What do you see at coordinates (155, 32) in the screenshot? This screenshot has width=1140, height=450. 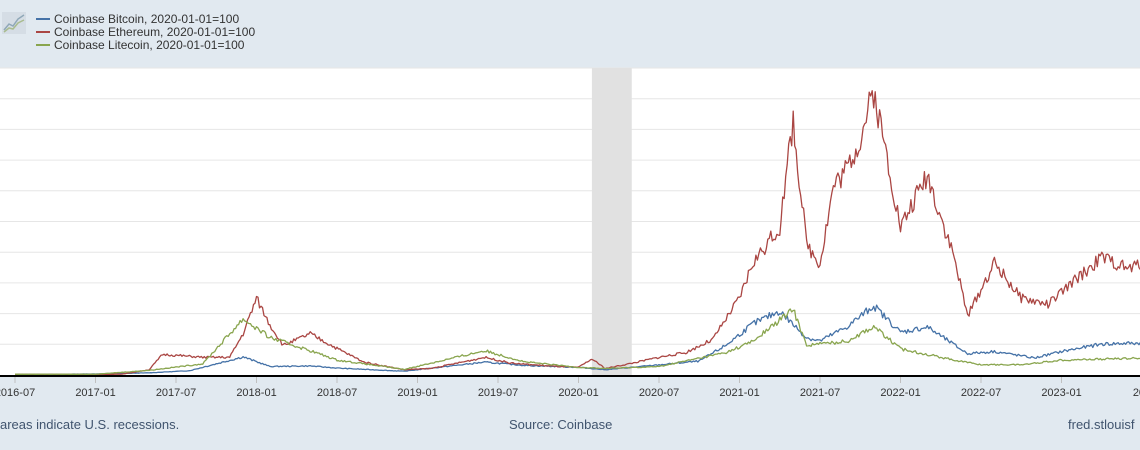 I see `legend-label: Coinbase Ethereum, 2020-01-01=100` at bounding box center [155, 32].